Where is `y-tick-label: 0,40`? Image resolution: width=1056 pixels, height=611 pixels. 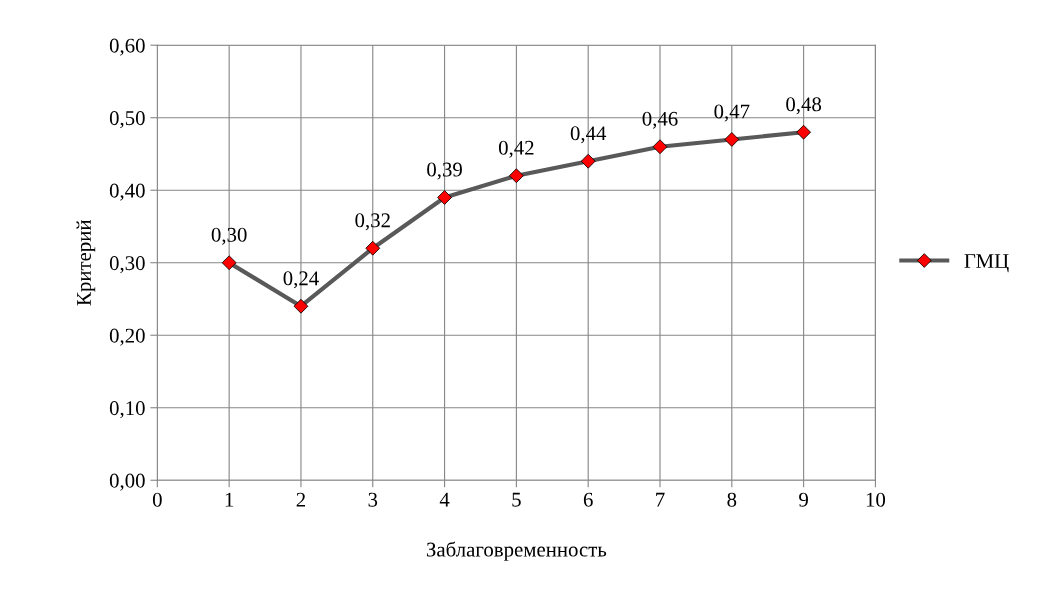 y-tick-label: 0,40 is located at coordinates (127, 192).